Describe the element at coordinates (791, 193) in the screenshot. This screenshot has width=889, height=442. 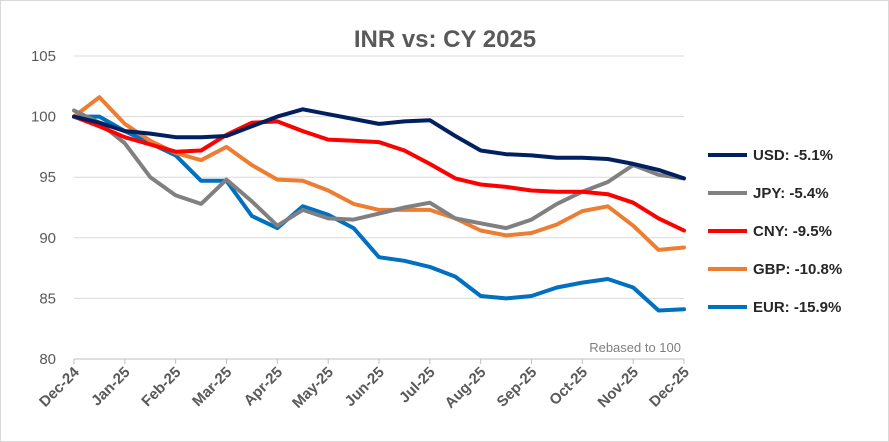
I see `legend-label: JPY: -5.4%` at that location.